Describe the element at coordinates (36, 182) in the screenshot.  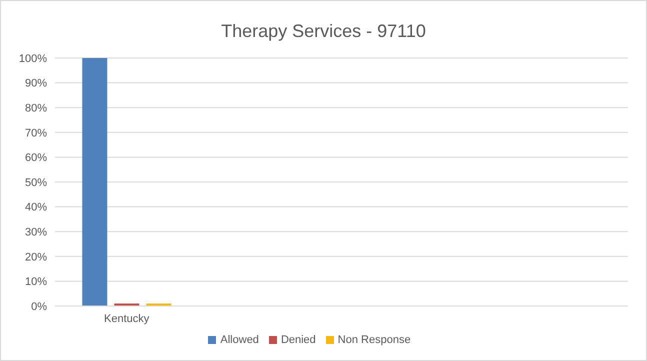
I see `y-tick-label: 50%` at that location.